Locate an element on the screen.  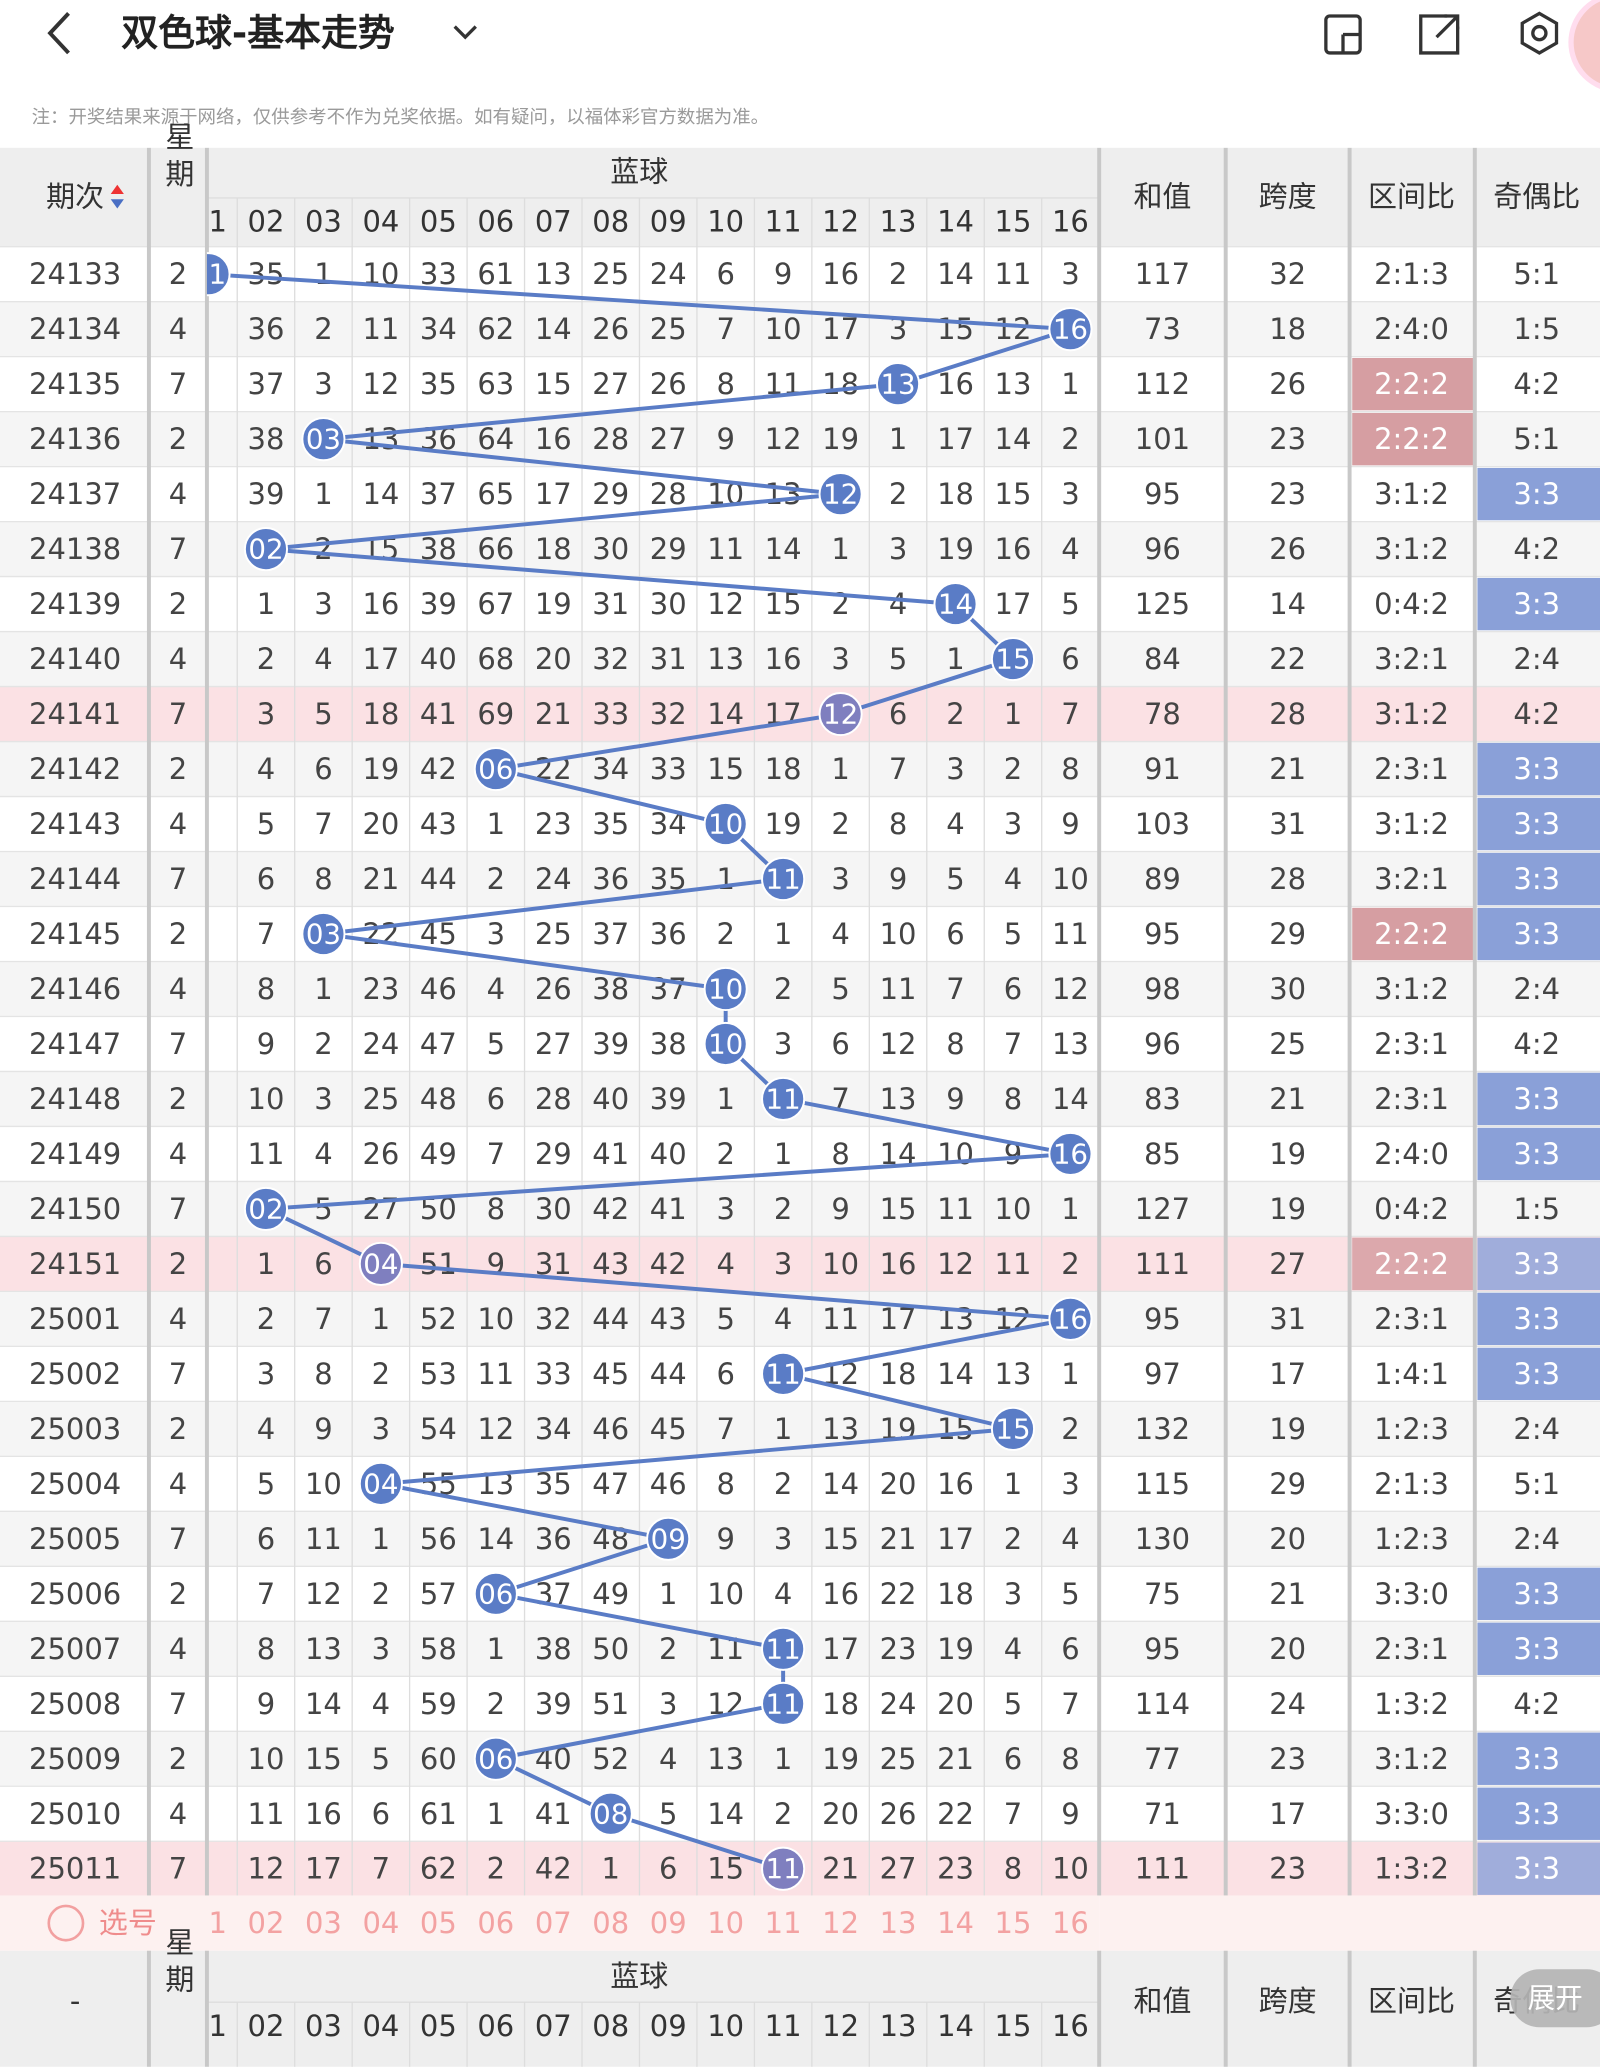
select-number: 01 is located at coordinates (208, 1923).